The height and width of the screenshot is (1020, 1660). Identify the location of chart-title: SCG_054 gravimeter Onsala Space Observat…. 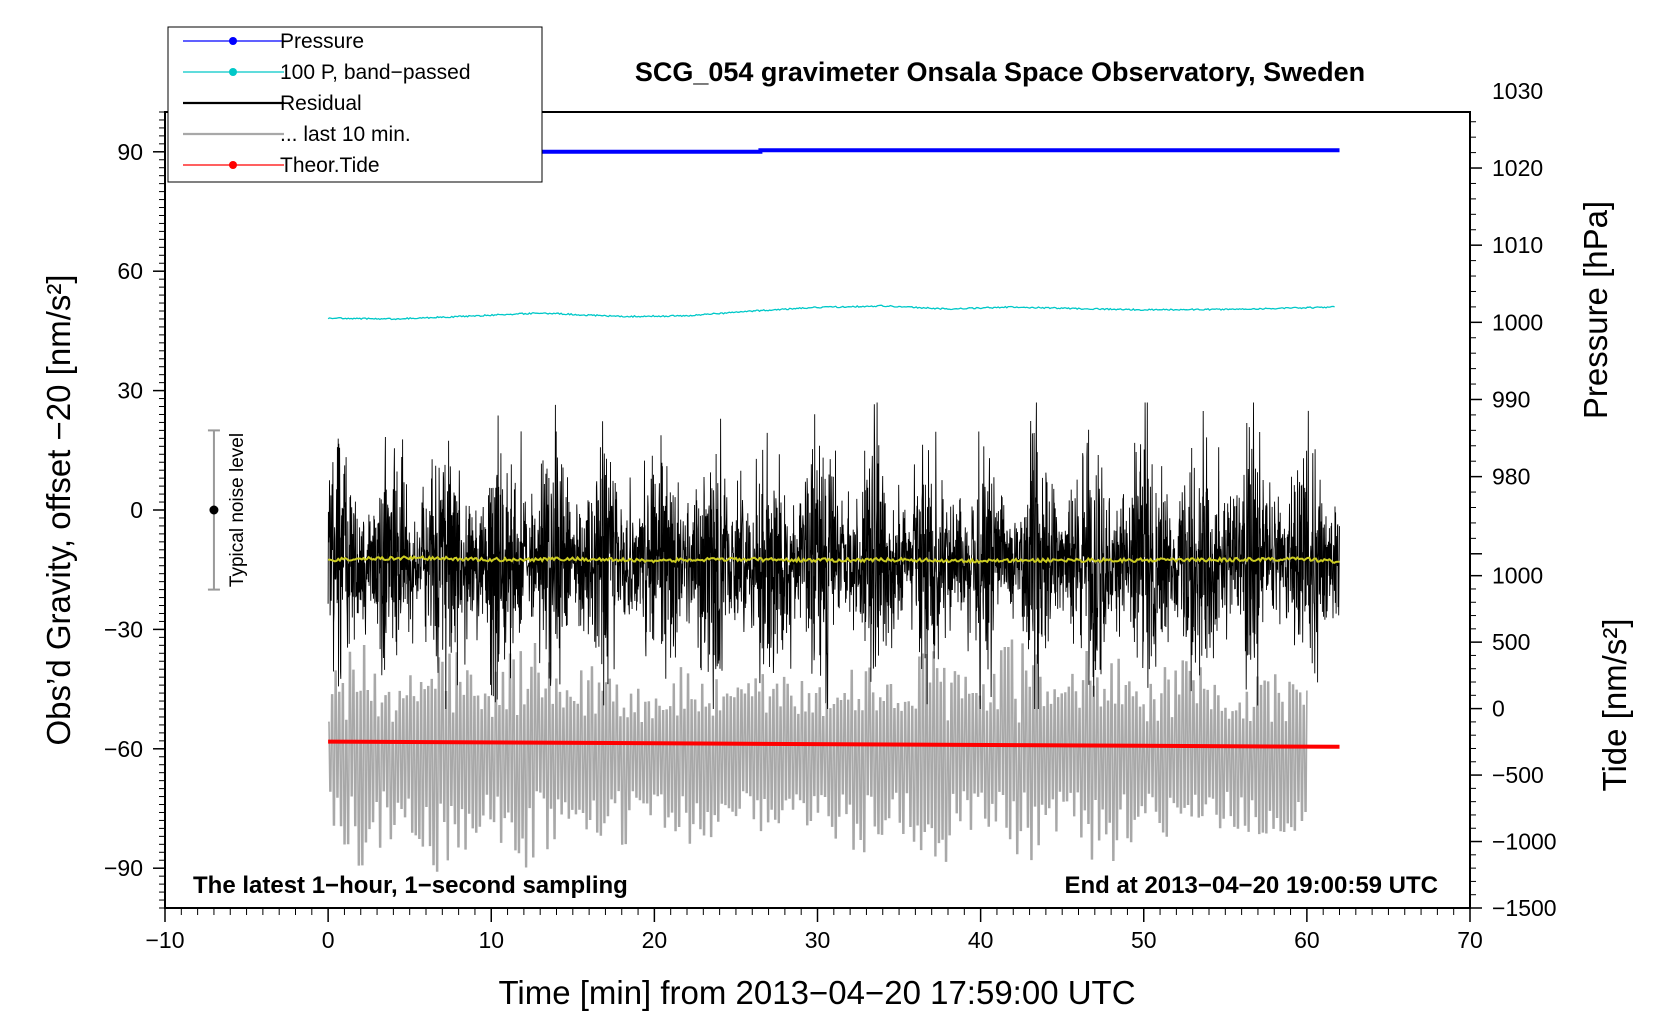
(1000, 72).